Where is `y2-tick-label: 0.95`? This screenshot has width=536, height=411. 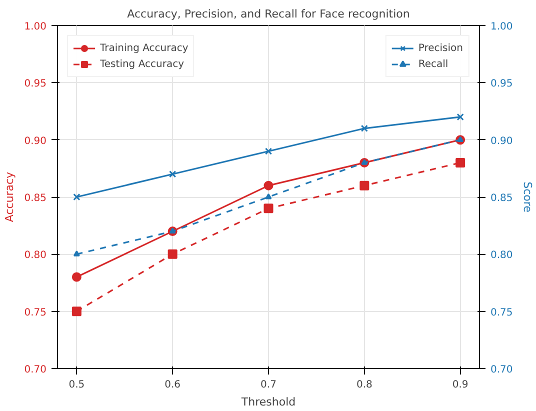 y2-tick-label: 0.95 is located at coordinates (501, 84).